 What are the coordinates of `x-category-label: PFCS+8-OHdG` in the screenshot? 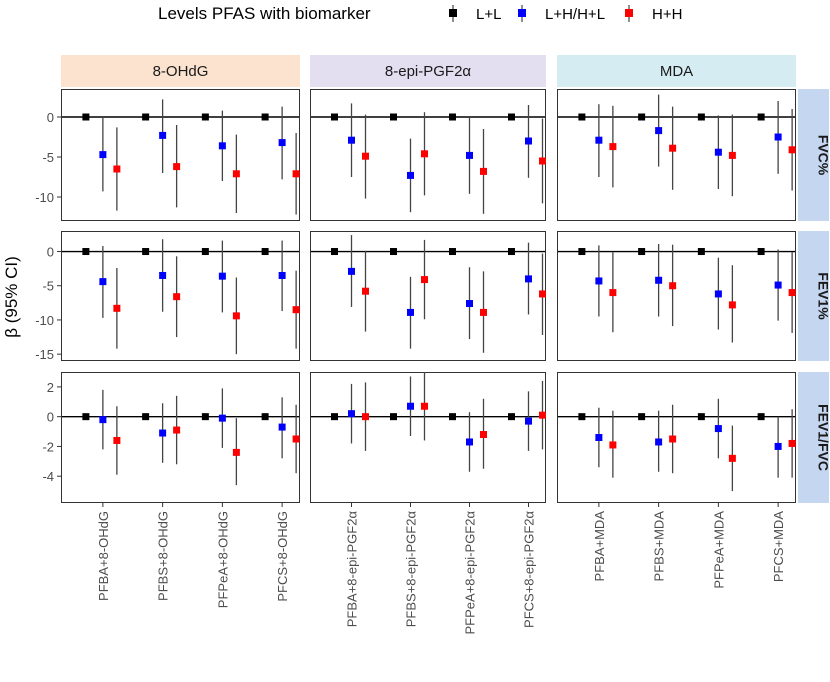 It's located at (282, 556).